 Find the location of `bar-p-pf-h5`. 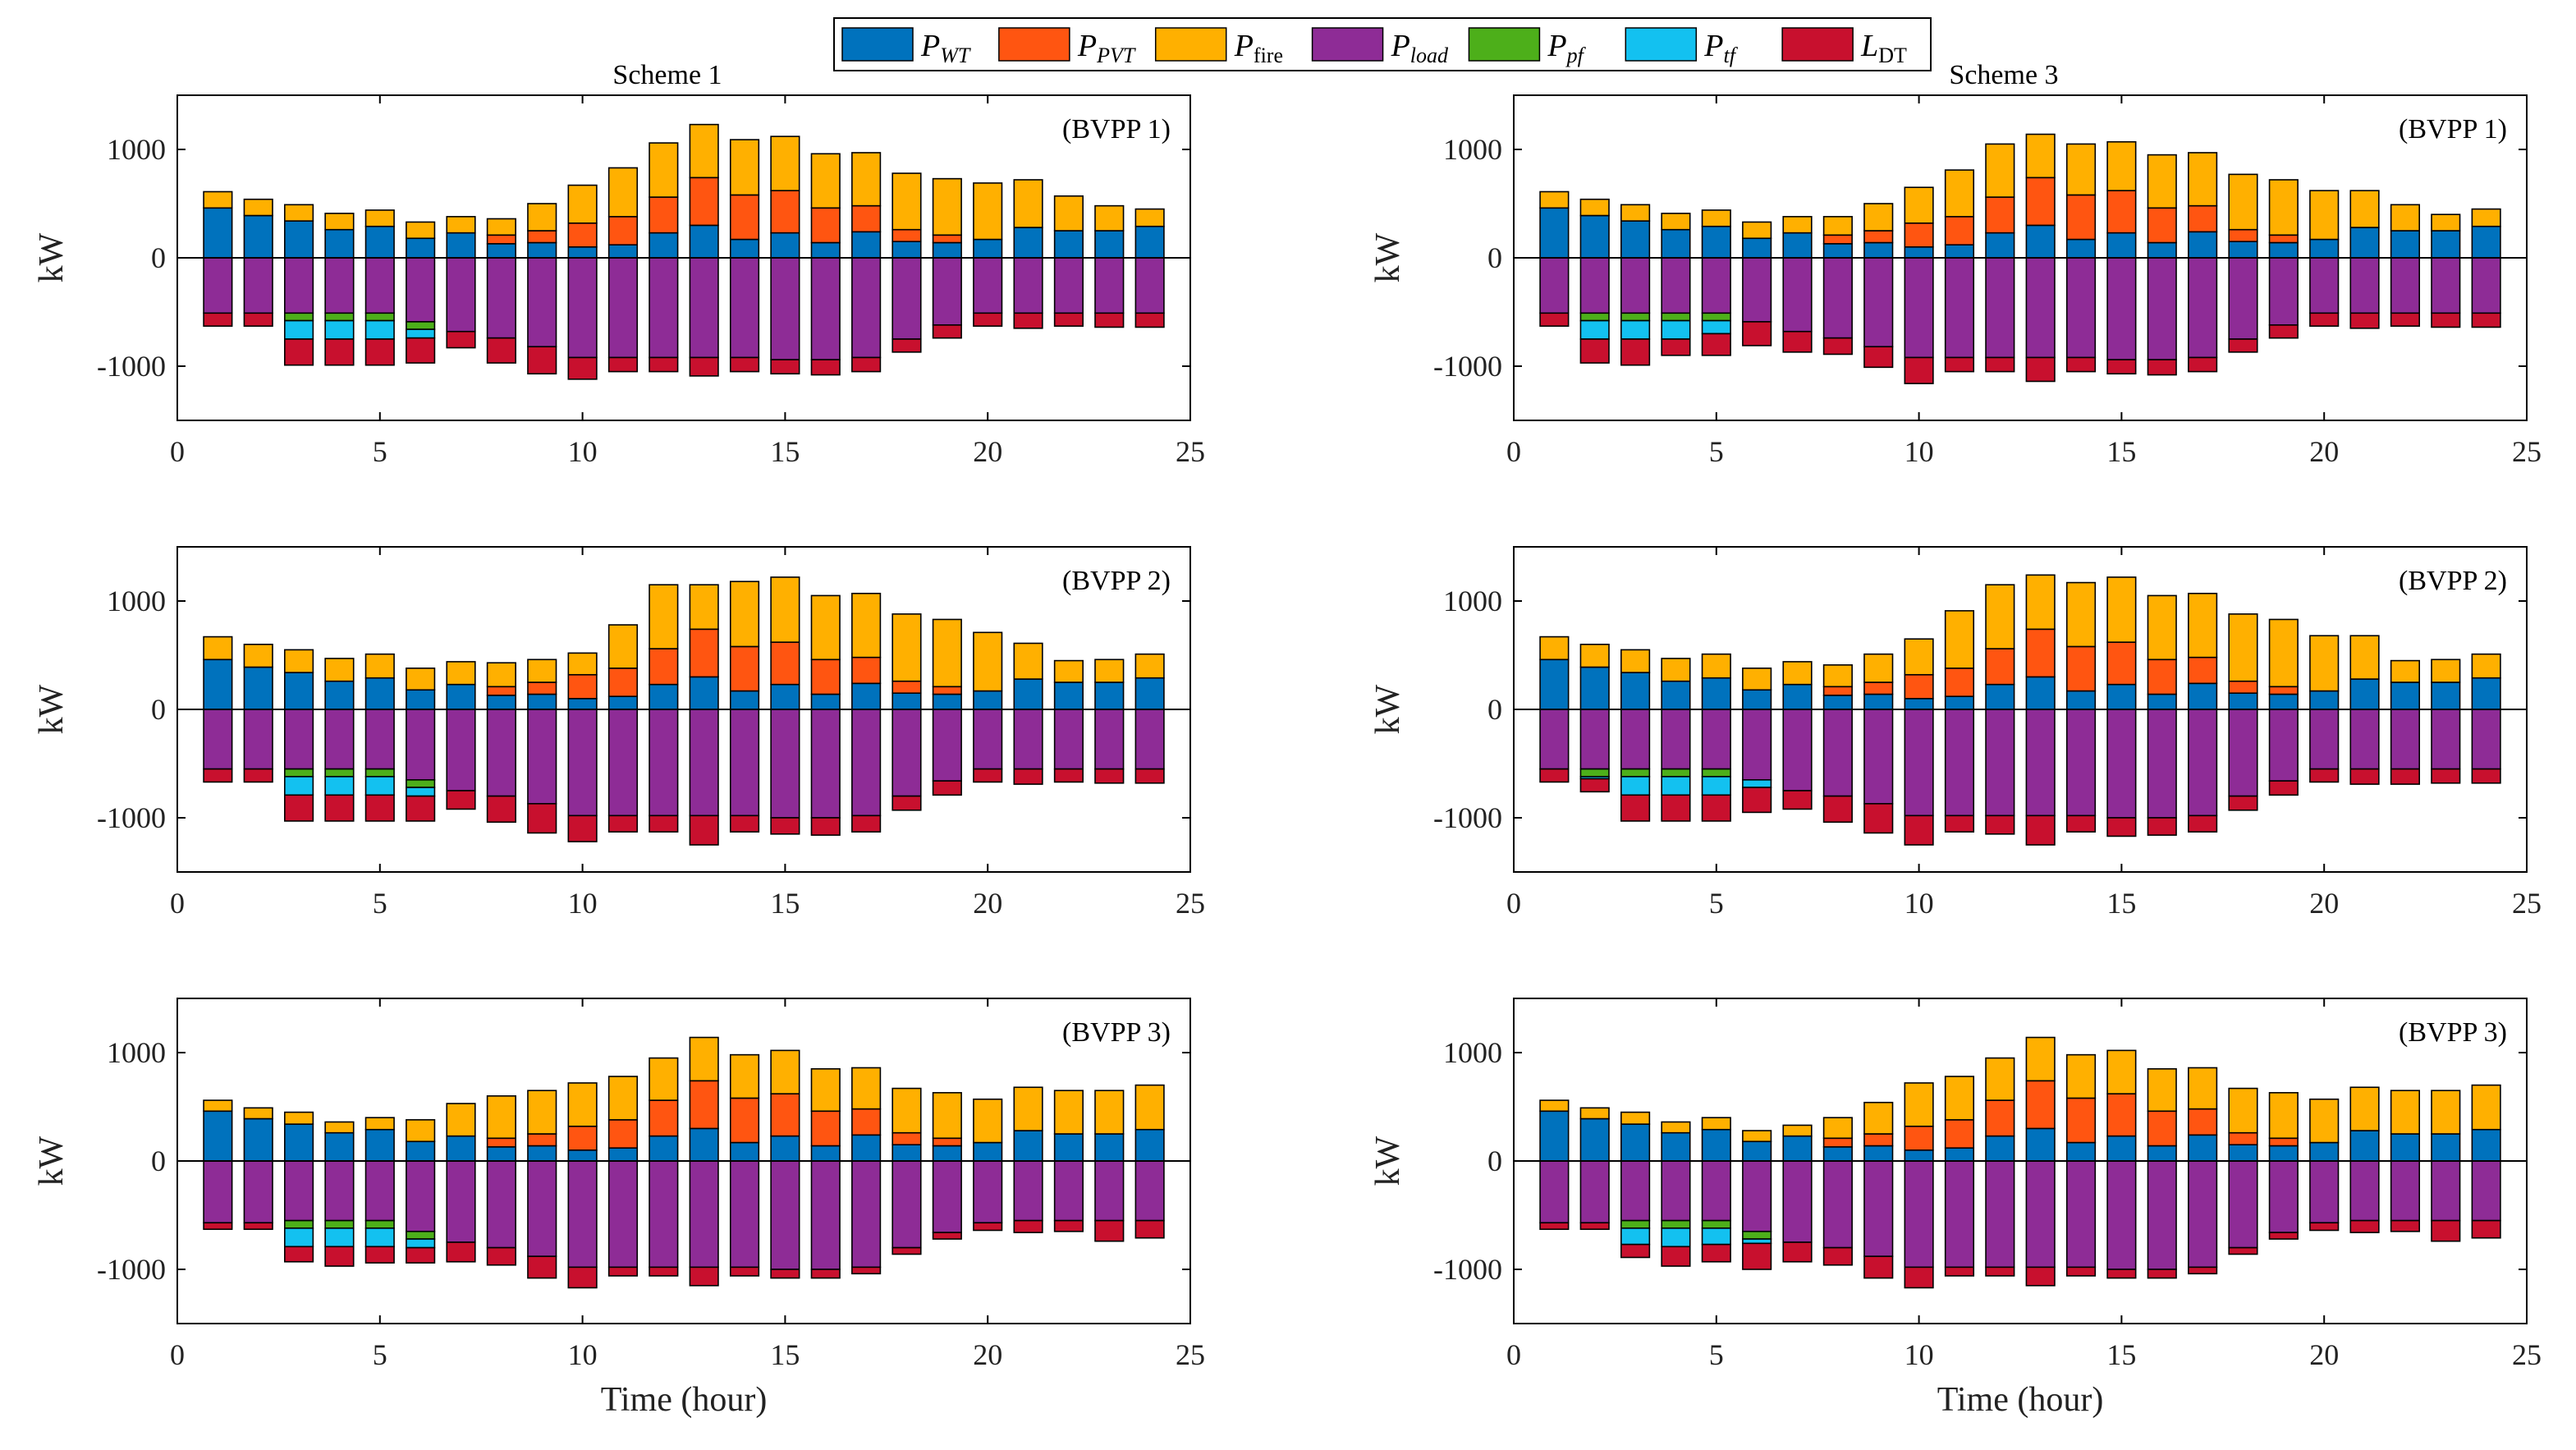

bar-p-pf-h5 is located at coordinates (1716, 773).